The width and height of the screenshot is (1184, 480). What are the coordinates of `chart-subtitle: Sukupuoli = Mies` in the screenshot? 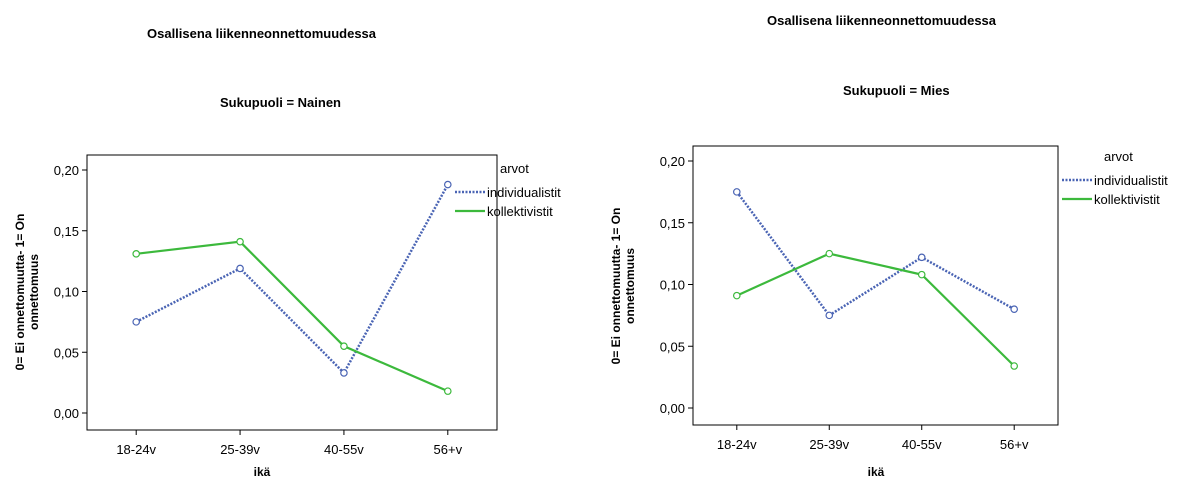 It's located at (896, 90).